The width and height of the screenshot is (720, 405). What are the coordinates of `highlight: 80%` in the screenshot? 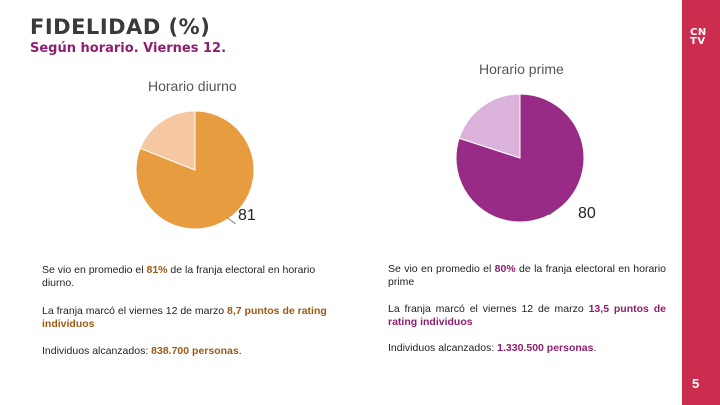 It's located at (505, 269).